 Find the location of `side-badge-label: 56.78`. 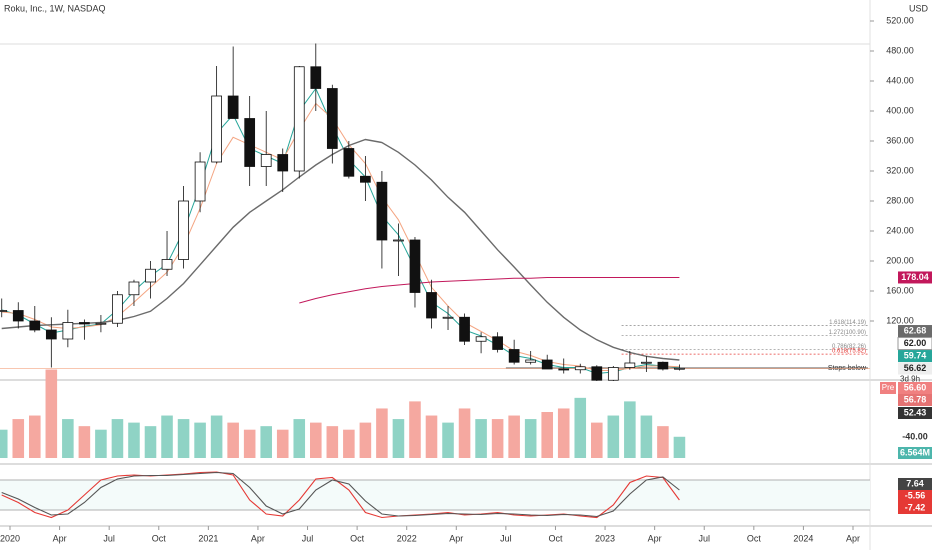

side-badge-label: 56.78 is located at coordinates (915, 399).